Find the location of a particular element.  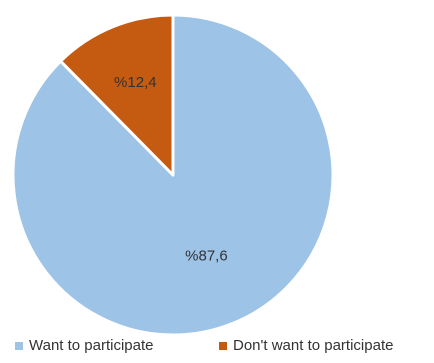

legend-item-want: Want to participate is located at coordinates (84, 345).